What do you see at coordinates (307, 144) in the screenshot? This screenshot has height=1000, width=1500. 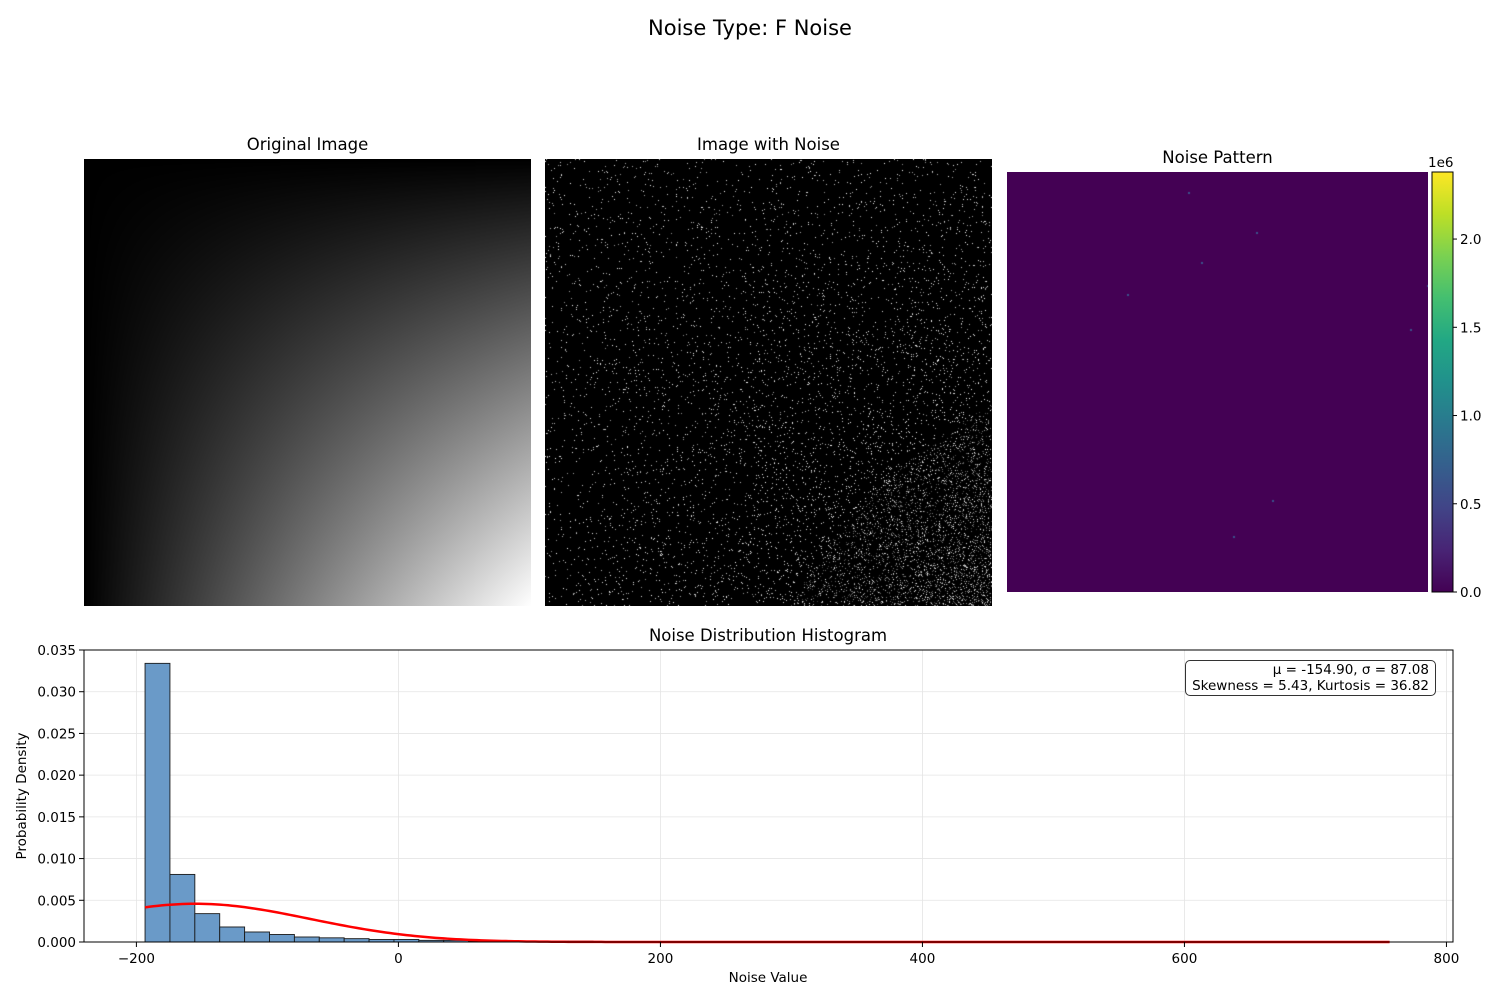 I see `original-image-title: Original Image` at bounding box center [307, 144].